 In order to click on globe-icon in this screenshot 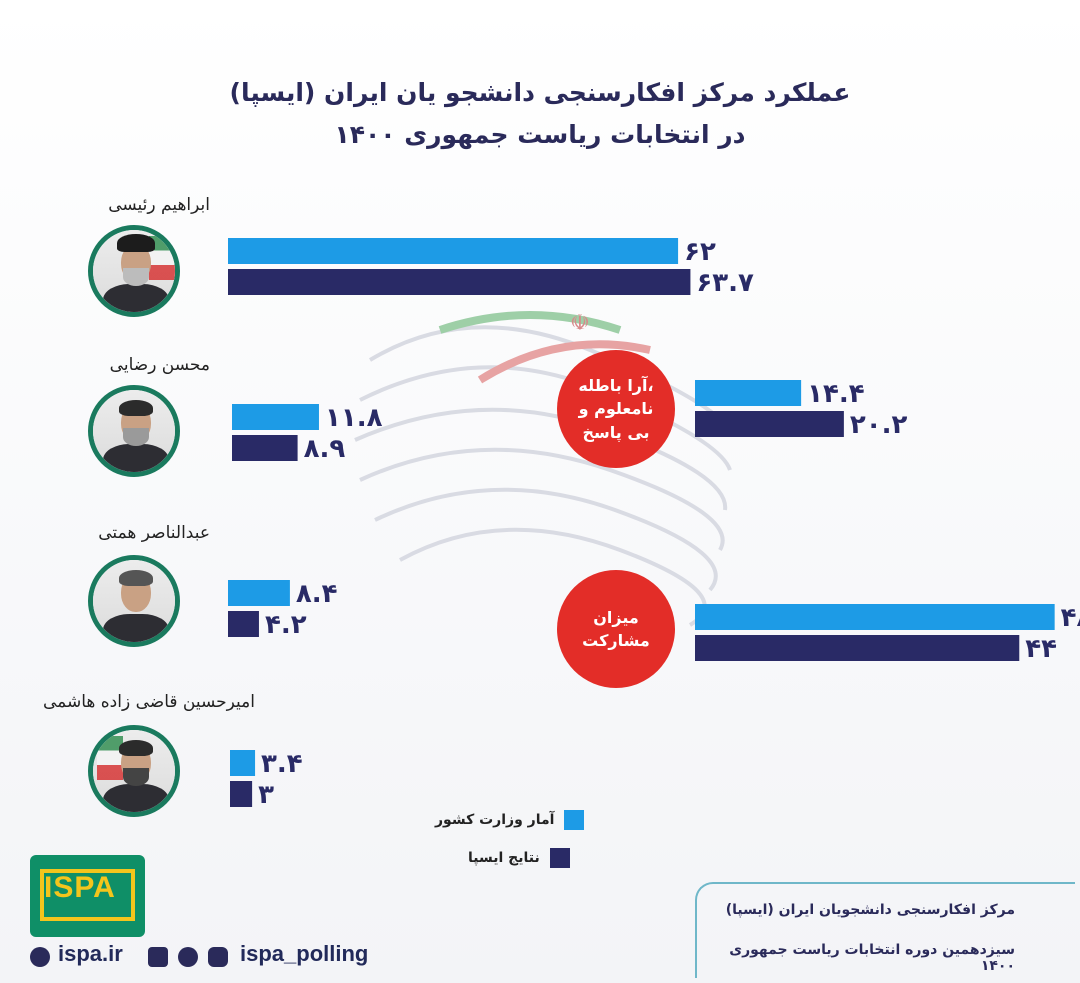, I will do `click(40, 957)`.